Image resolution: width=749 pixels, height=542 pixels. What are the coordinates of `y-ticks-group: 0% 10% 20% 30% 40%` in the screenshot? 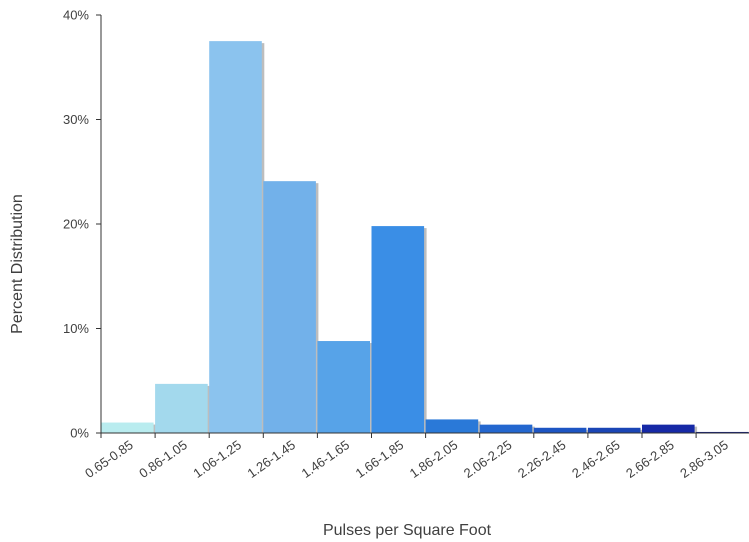 It's located at (82, 224).